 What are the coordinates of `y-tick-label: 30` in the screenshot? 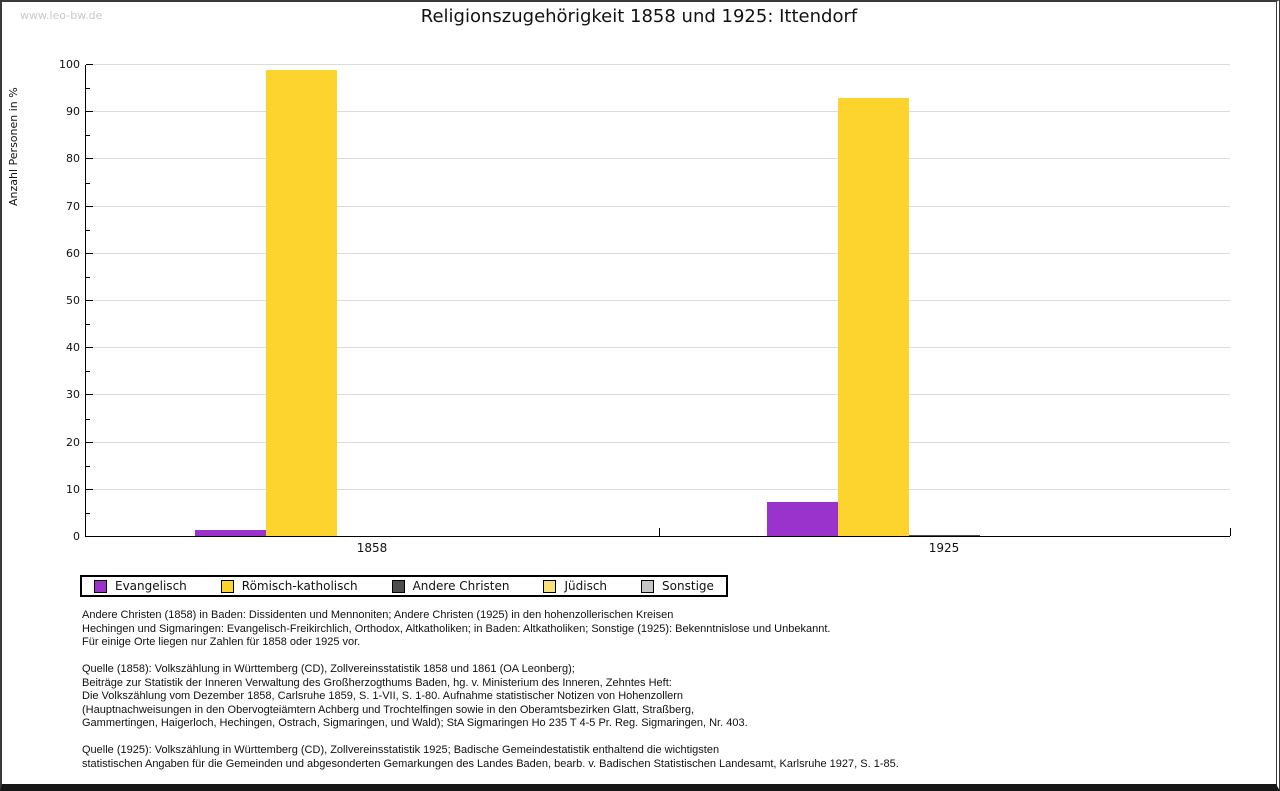 It's located at (73, 395).